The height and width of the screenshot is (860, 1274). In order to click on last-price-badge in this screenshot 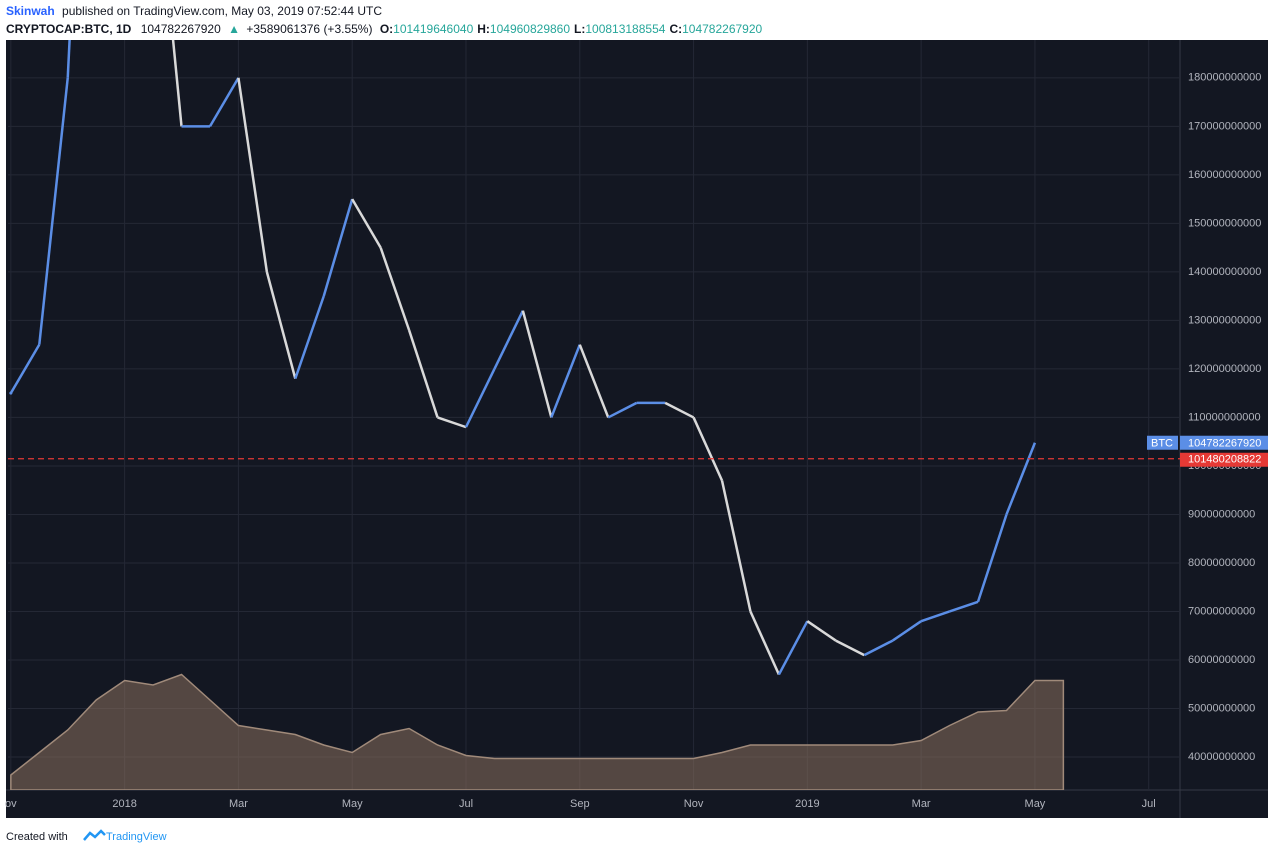, I will do `click(1224, 442)`.